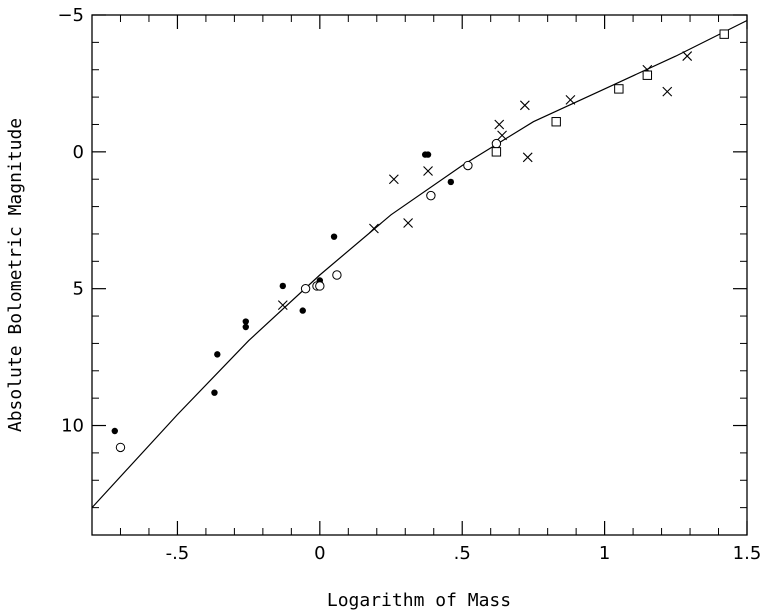 This screenshot has width=766, height=612. I want to click on x-tick-labels: -.5 0 .5 1 1.5, so click(464, 553).